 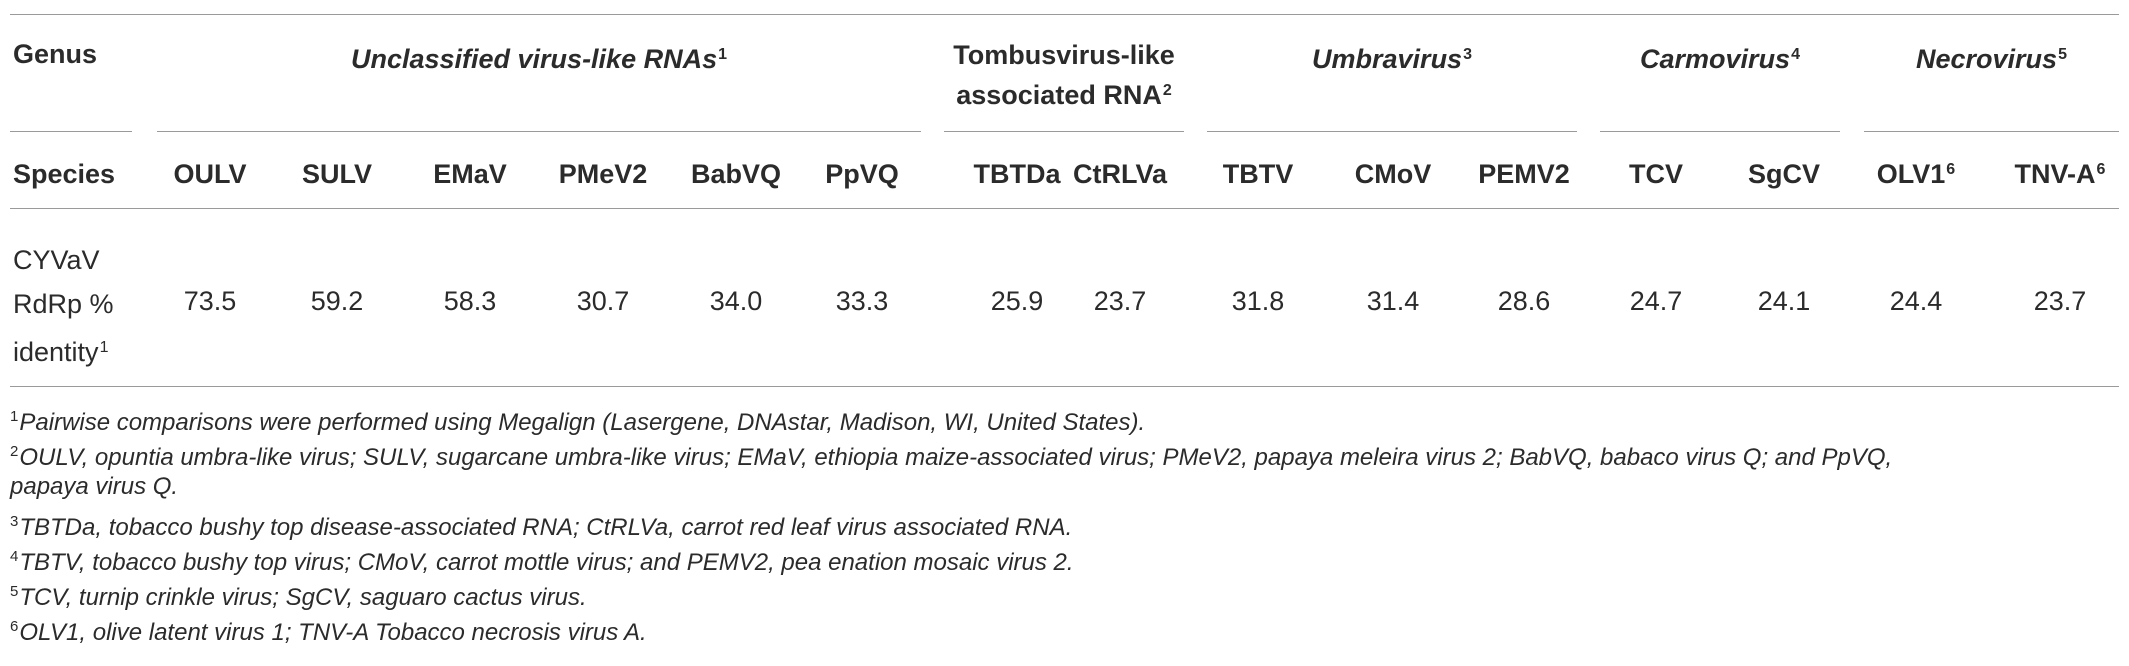 I want to click on identity-value: 31.4, so click(x=1393, y=301).